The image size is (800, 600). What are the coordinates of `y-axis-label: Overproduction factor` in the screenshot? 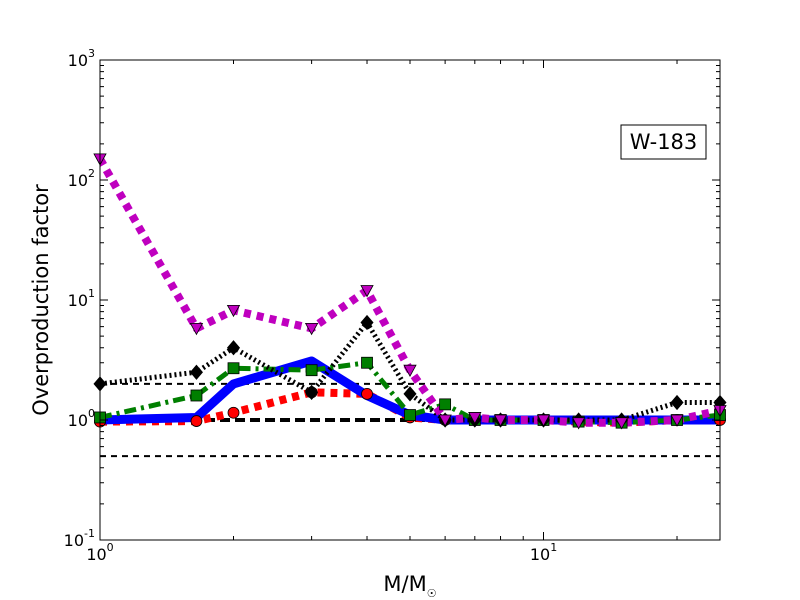 It's located at (41, 300).